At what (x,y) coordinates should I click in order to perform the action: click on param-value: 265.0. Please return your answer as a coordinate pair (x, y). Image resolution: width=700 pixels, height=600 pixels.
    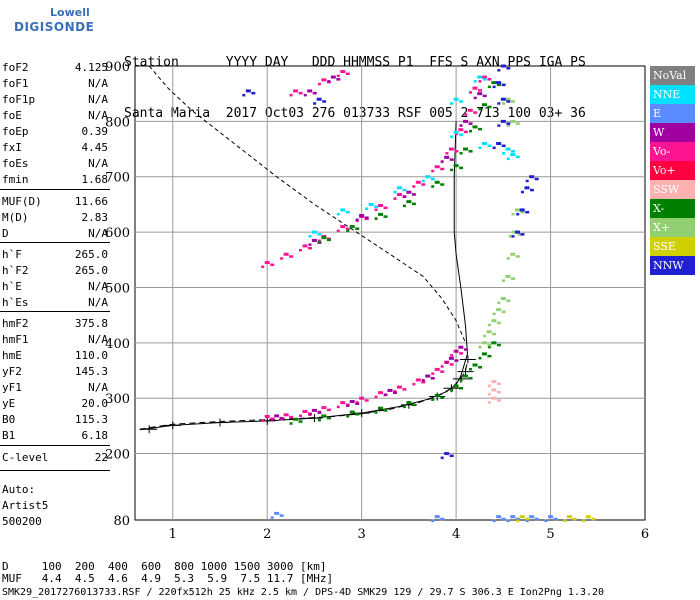
    Looking at the image, I should click on (91, 270).